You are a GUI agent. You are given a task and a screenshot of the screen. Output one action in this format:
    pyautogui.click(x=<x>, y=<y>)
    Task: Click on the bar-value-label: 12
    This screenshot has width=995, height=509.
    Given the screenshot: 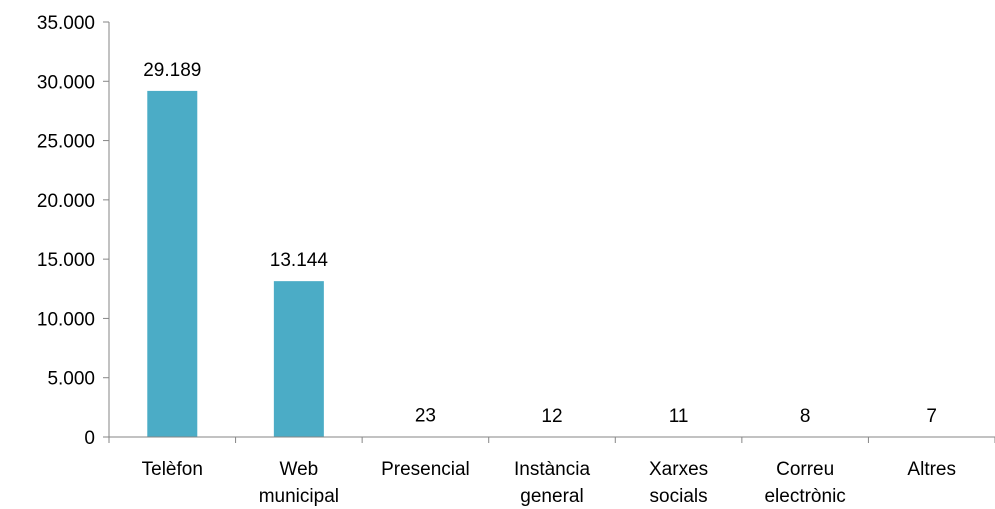 What is the action you would take?
    pyautogui.click(x=551, y=416)
    